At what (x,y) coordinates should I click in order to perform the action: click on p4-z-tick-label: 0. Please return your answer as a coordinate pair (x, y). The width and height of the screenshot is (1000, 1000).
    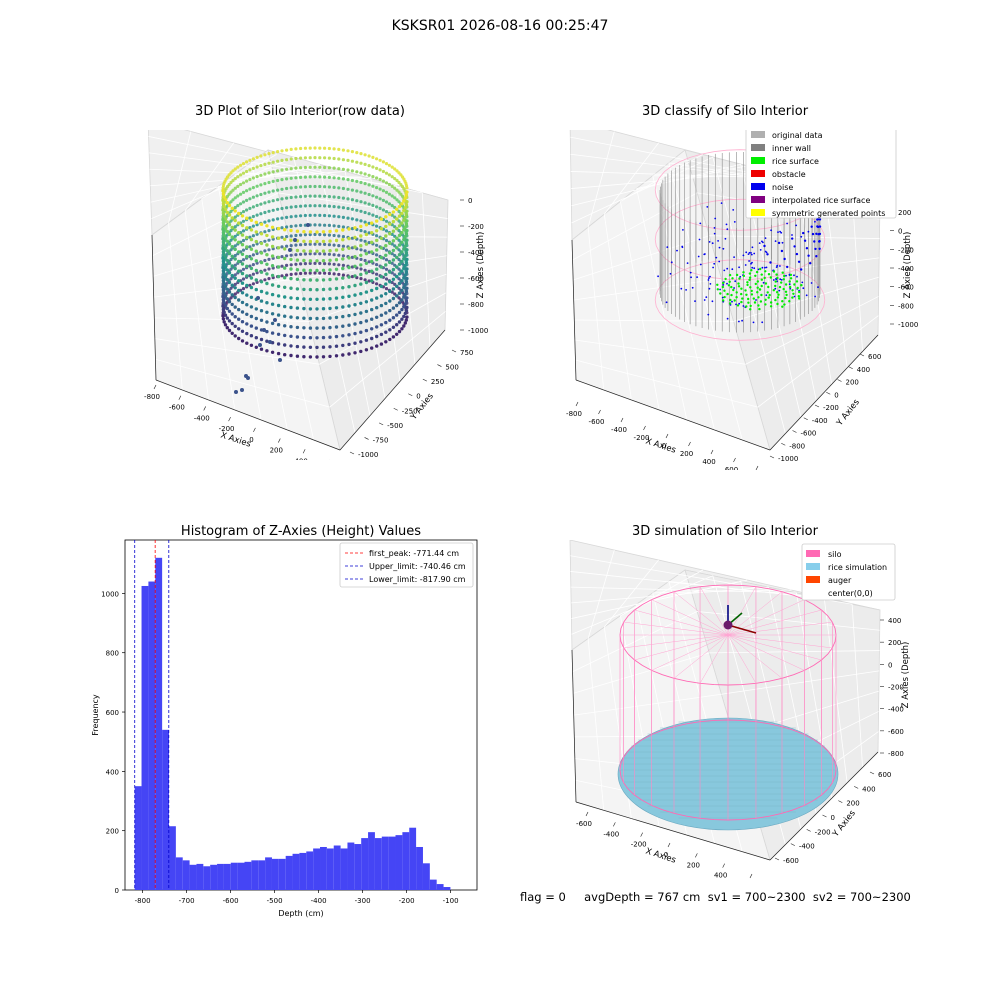
    Looking at the image, I should click on (890, 665).